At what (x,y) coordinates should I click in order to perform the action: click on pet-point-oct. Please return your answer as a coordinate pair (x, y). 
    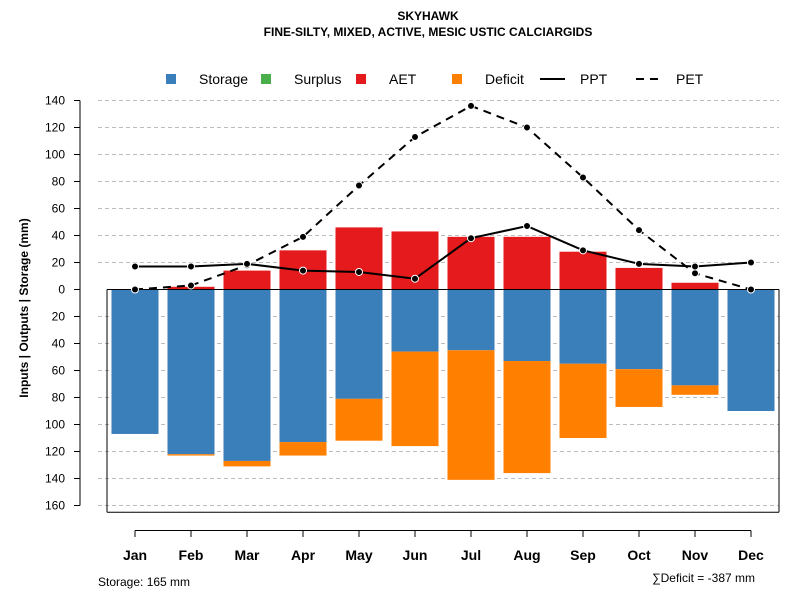
    Looking at the image, I should click on (639, 230).